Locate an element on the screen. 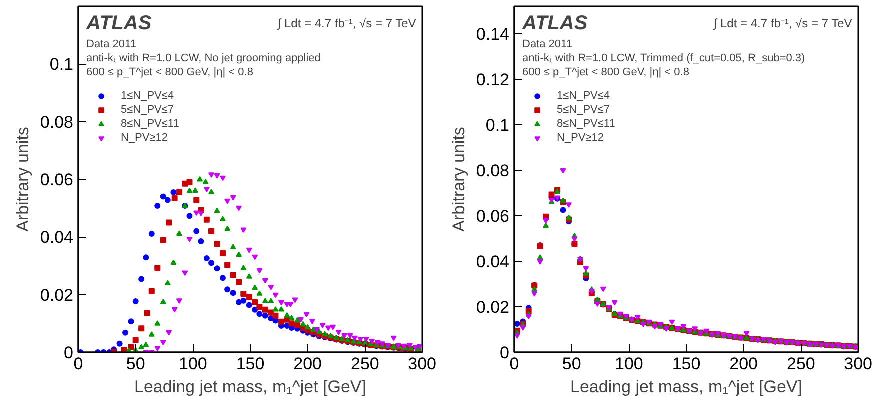 The image size is (873, 416). annotation: anti-kₜ with R=1.0 LCW, Trimmed (f_cut=0.05, R_sub=0.3) is located at coordinates (664, 58).